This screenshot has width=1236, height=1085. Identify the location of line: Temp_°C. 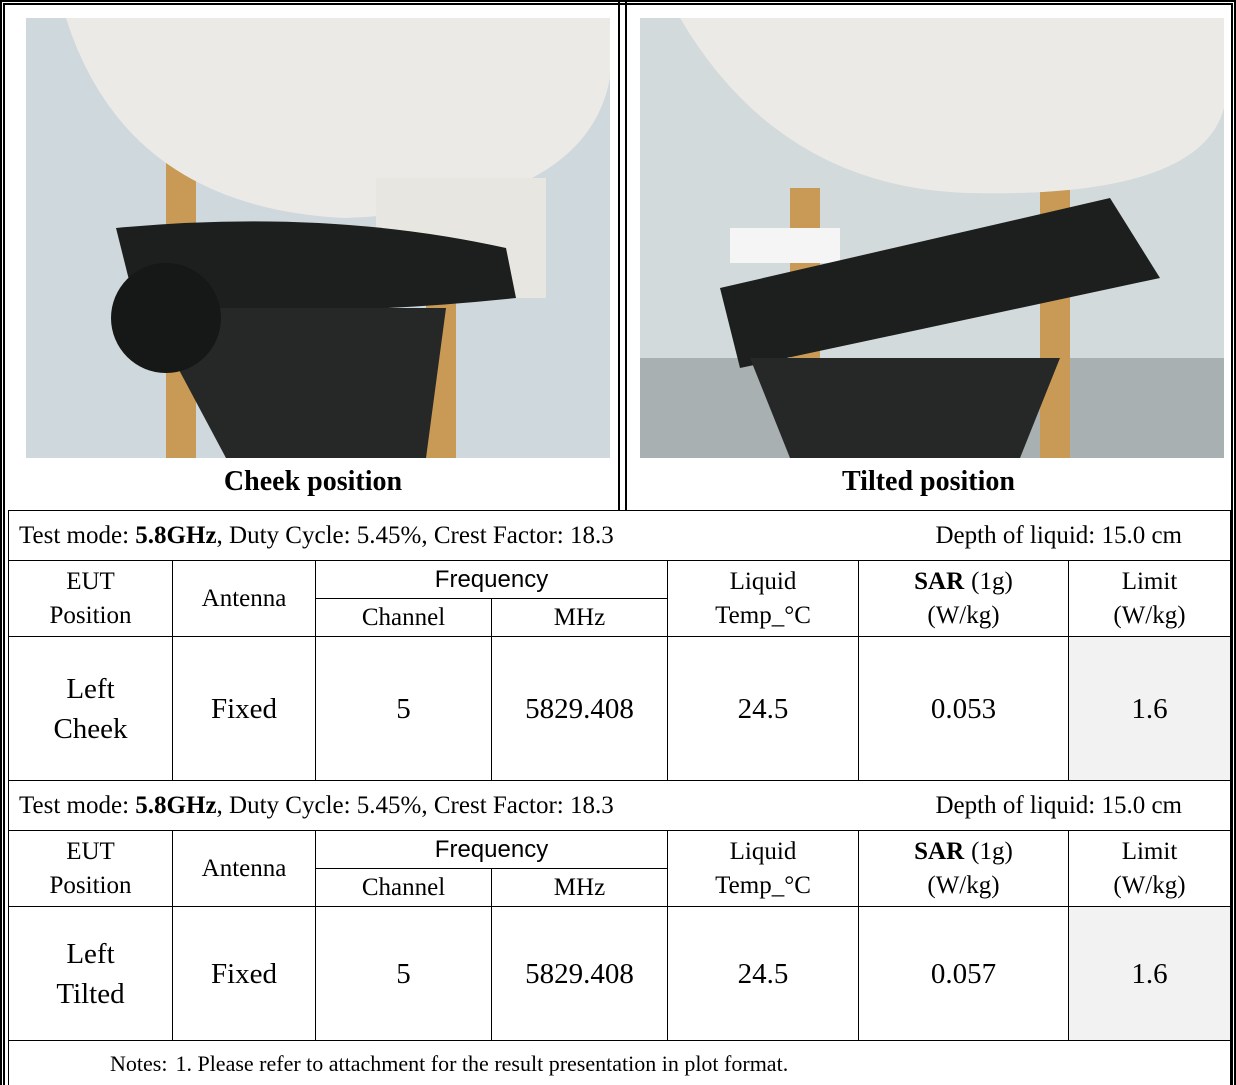
(763, 616).